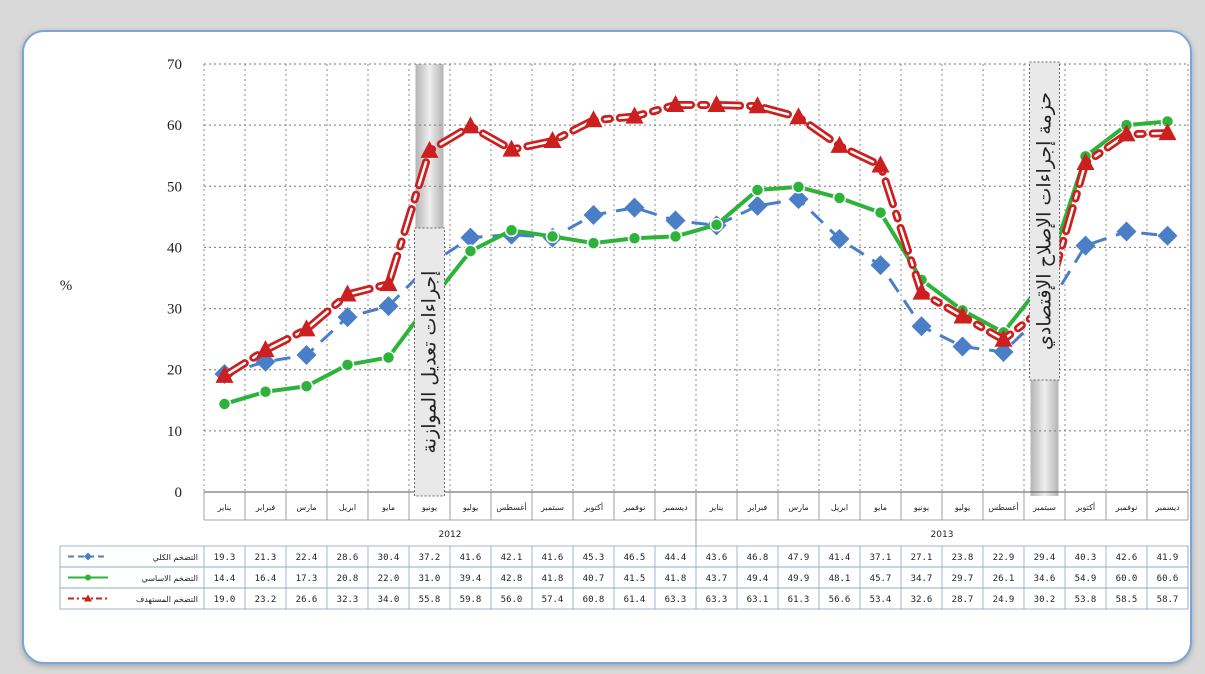  I want to click on table-cell: 29.4, so click(1045, 558).